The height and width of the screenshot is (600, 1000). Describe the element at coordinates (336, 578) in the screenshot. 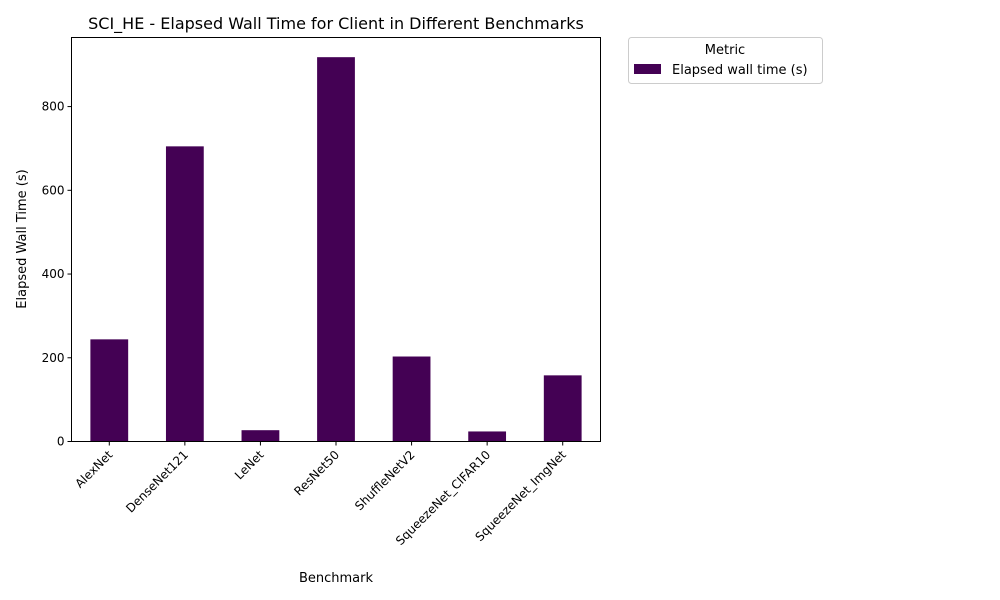

I see `x-axis-title: Benchmark` at that location.